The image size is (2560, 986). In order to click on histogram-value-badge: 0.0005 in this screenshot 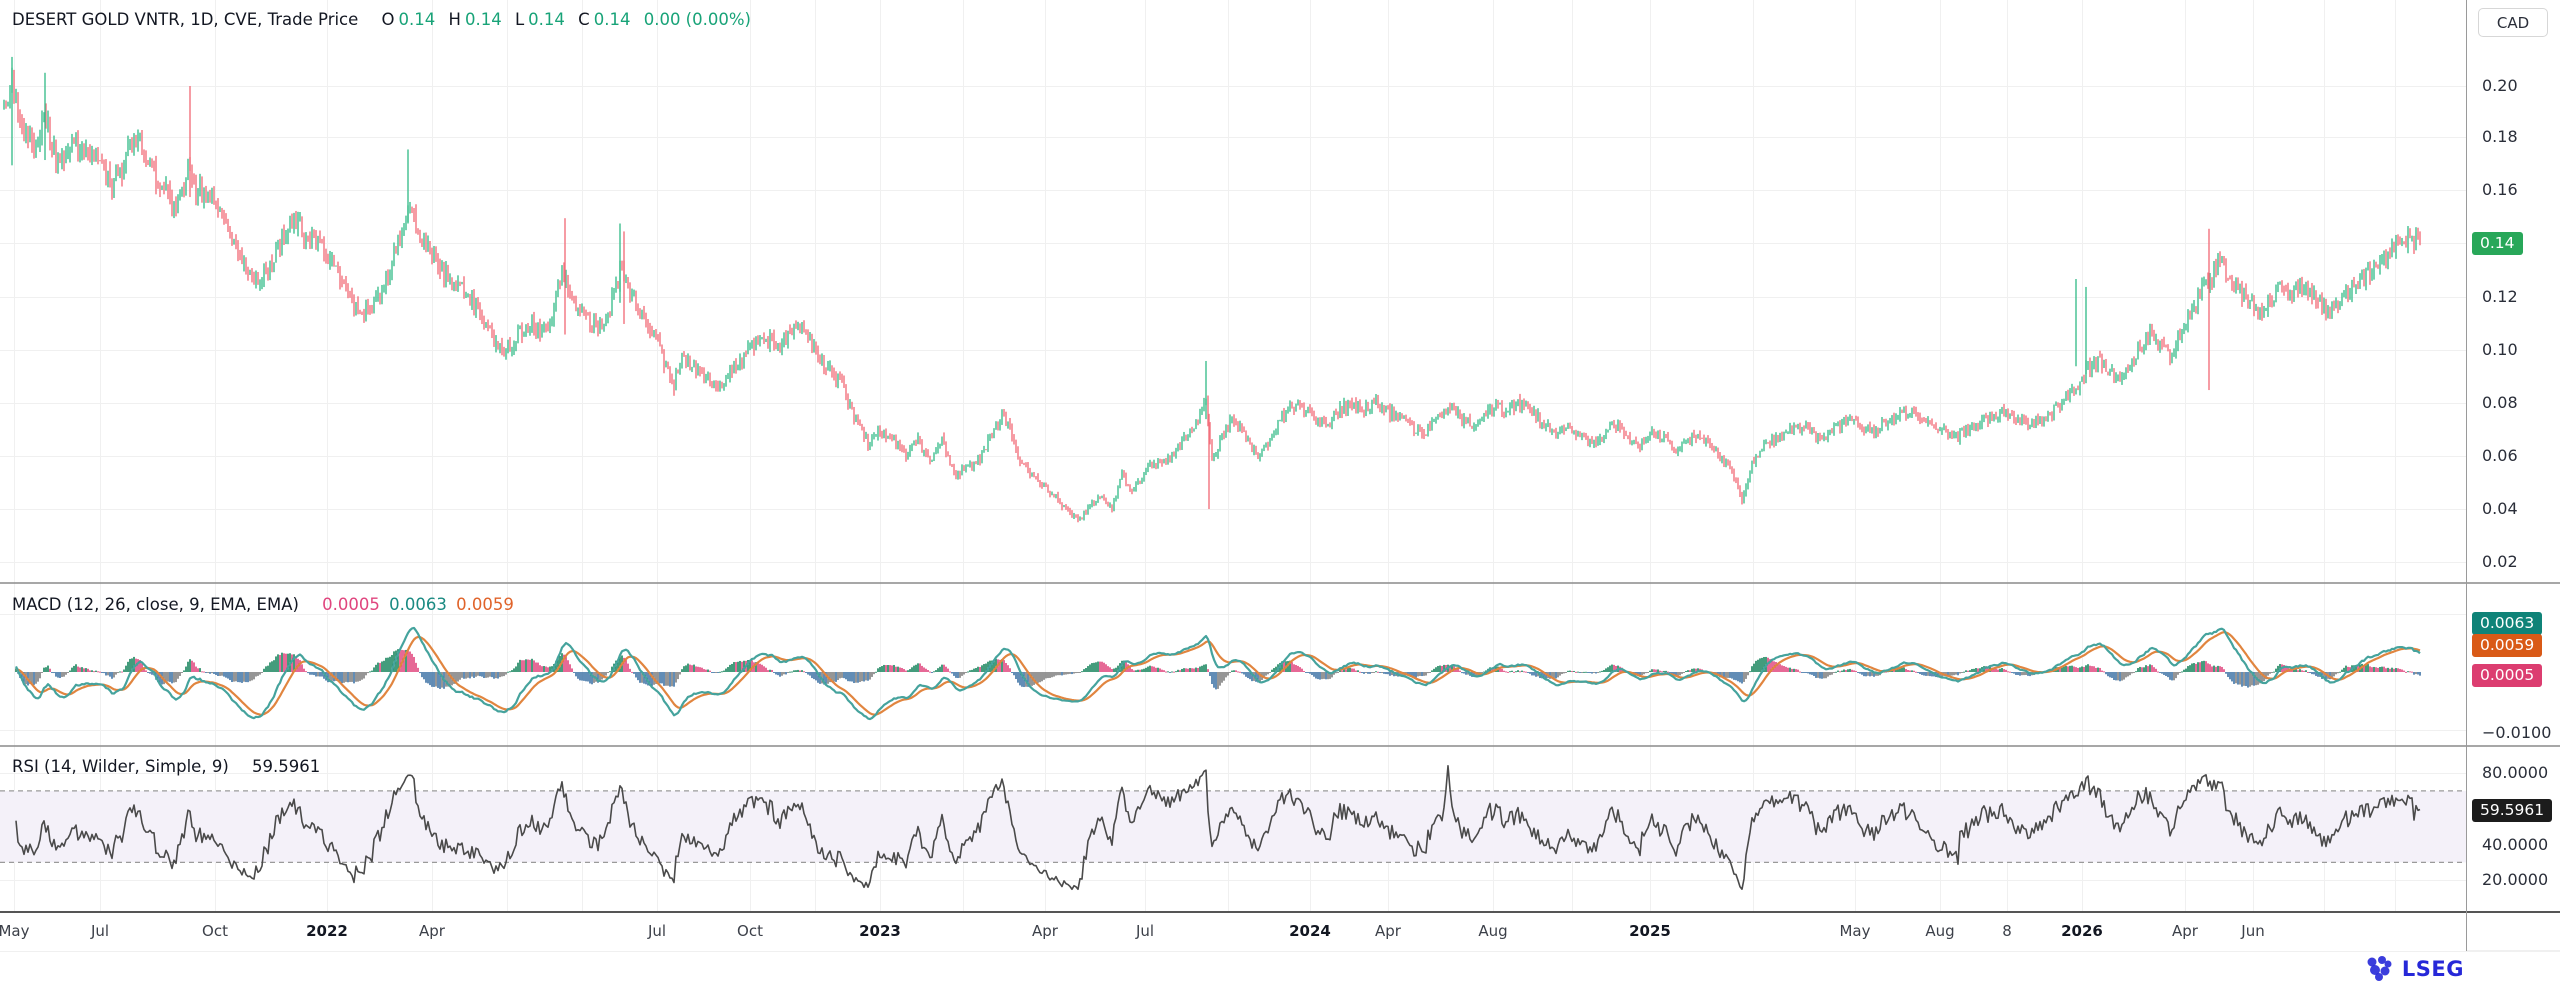, I will do `click(2507, 675)`.